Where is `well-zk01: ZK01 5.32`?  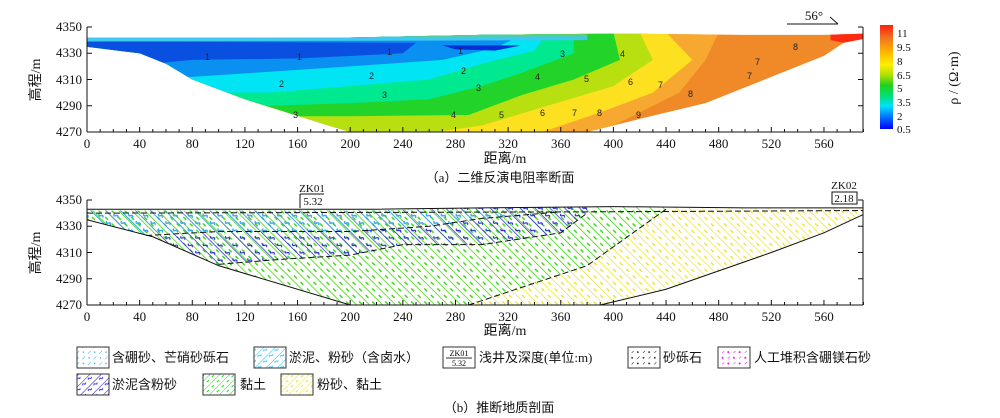
well-zk01: ZK01 5.32 is located at coordinates (312, 195).